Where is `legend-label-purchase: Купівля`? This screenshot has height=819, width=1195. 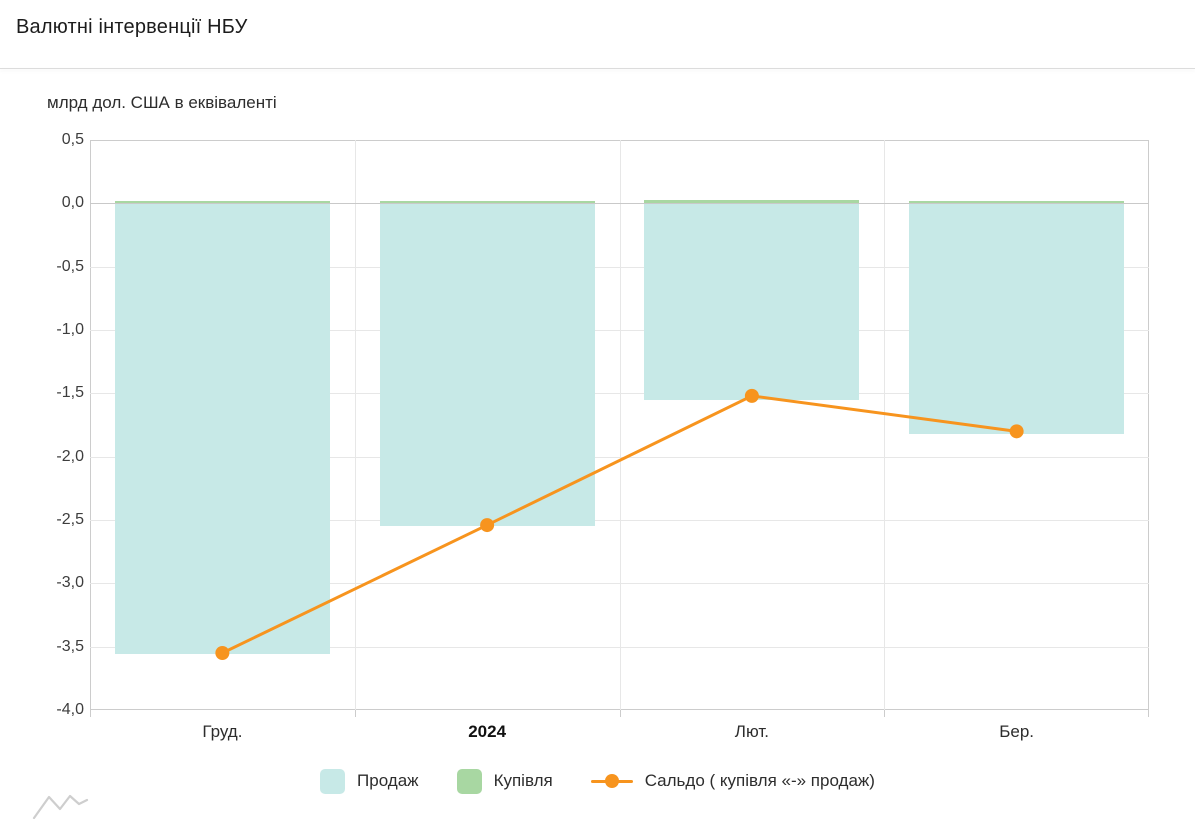 legend-label-purchase: Купівля is located at coordinates (523, 780).